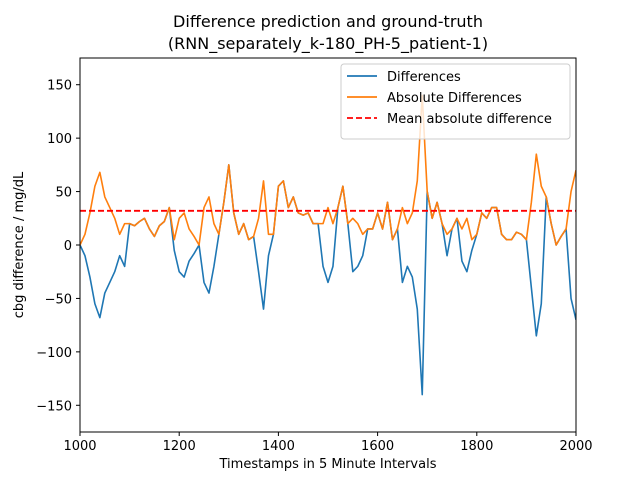  What do you see at coordinates (476, 446) in the screenshot?
I see `x-tick-label: 1800` at bounding box center [476, 446].